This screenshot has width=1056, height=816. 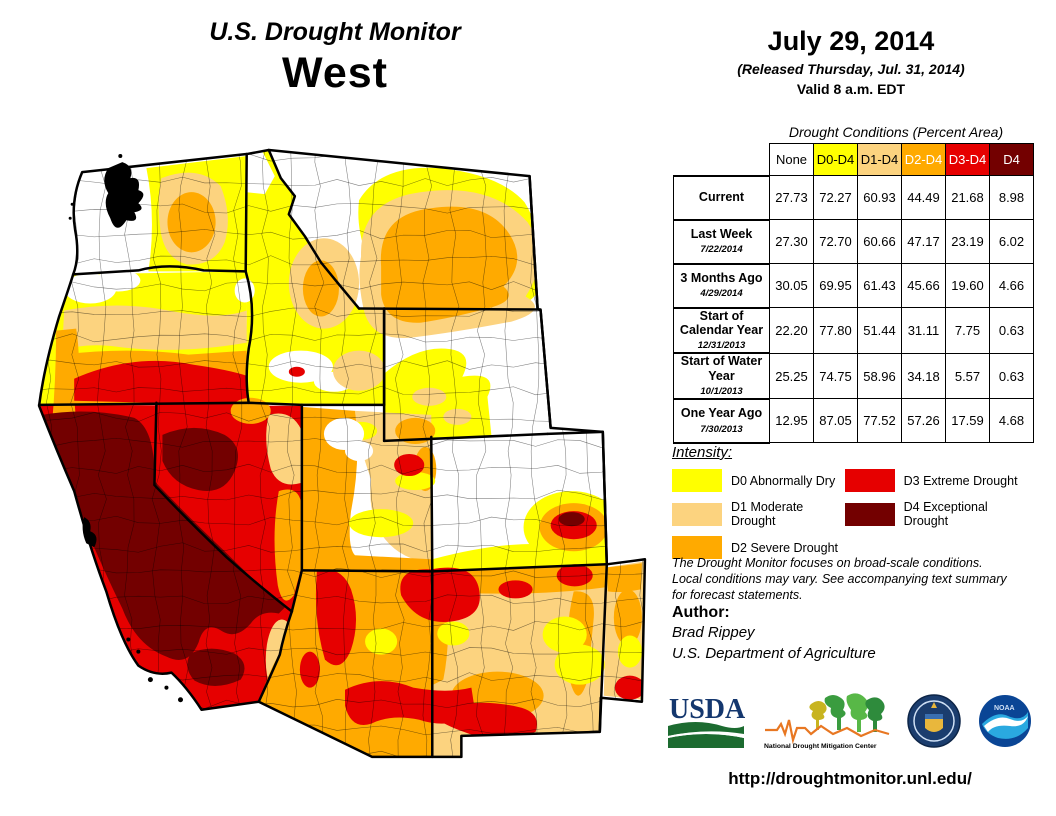 I want to click on legend-label: D1 Moderate Drought, so click(x=767, y=514).